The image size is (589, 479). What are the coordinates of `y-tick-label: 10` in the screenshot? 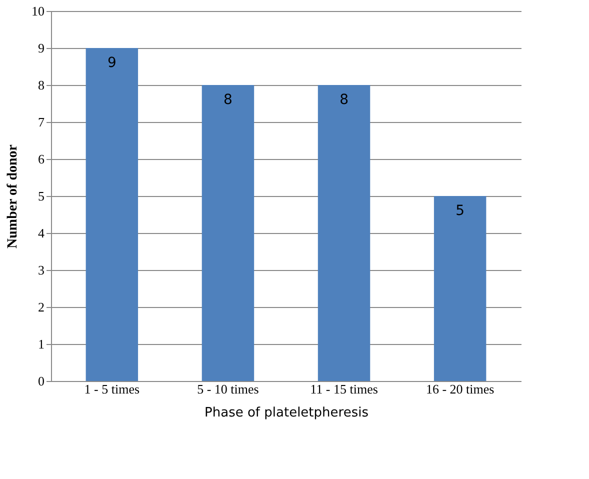 It's located at (38, 11).